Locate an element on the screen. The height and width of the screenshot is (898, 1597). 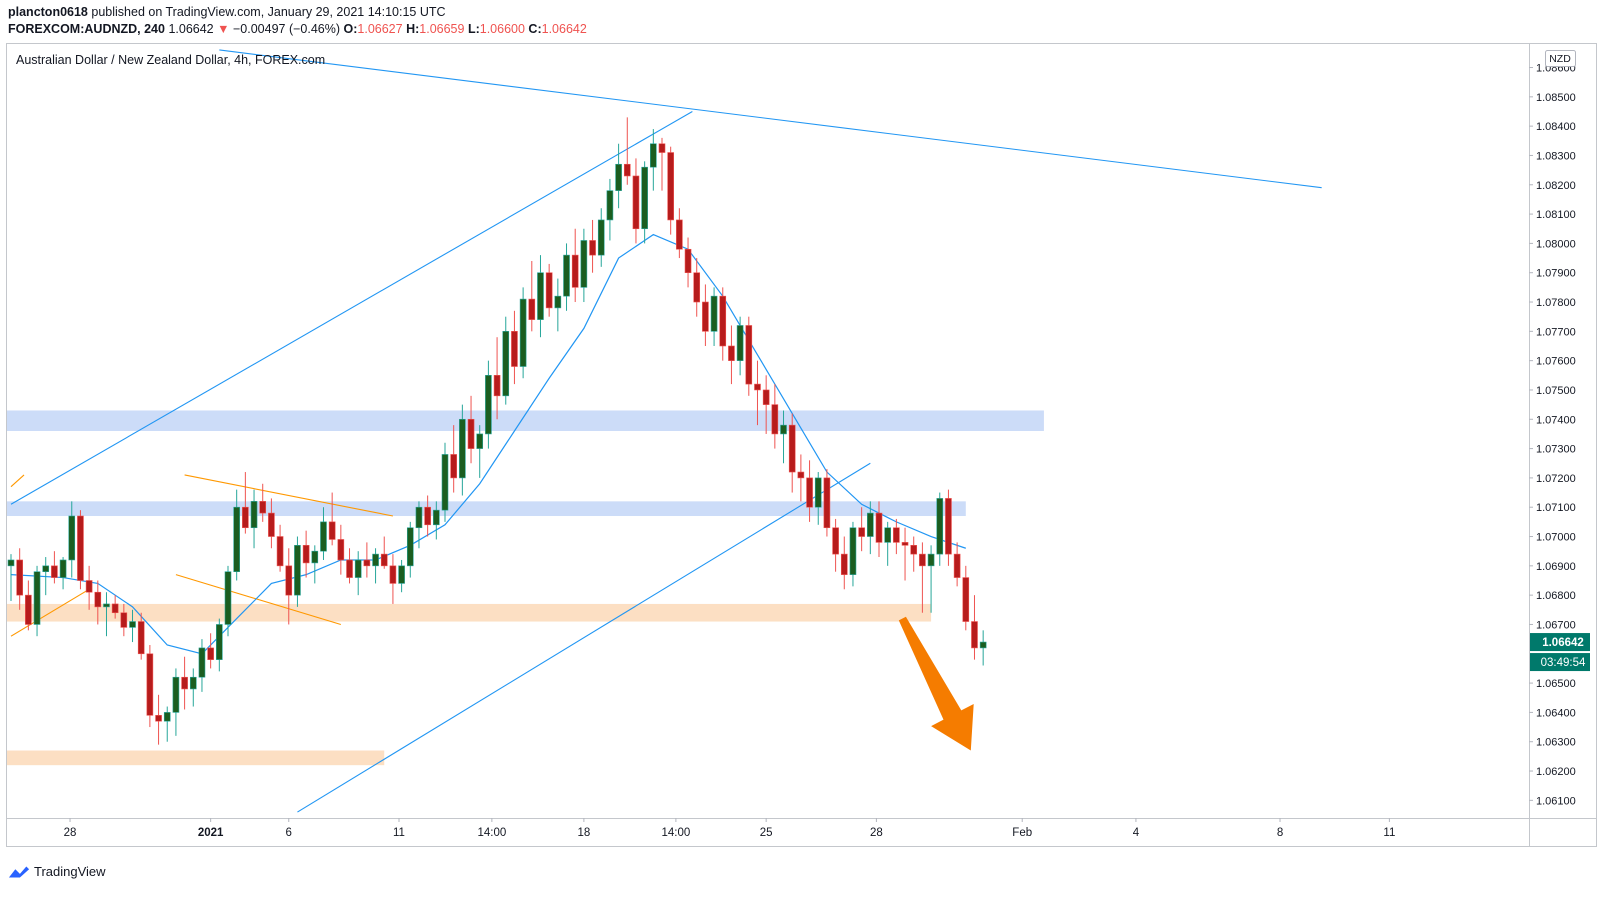
price-change: −0.00497 (−0.46%) is located at coordinates (286, 29).